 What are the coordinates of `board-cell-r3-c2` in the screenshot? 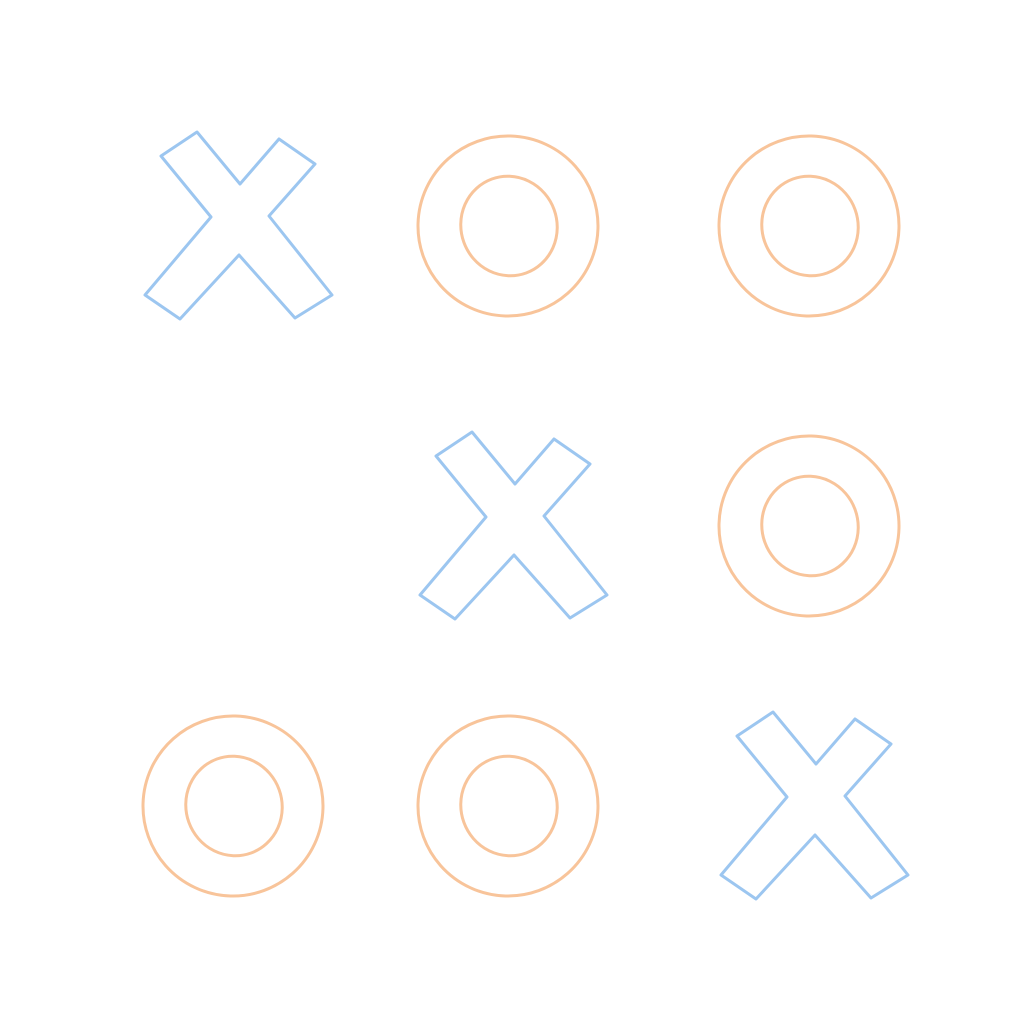 It's located at (515, 816).